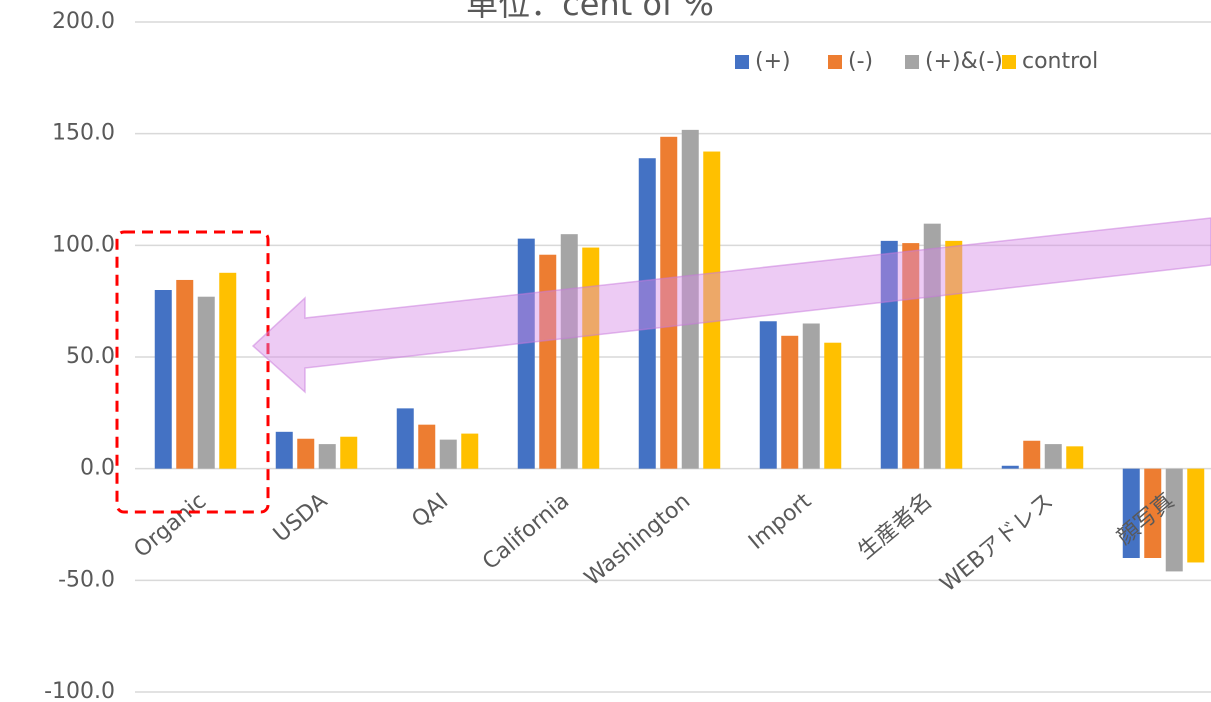 This screenshot has height=702, width=1211. What do you see at coordinates (860, 61) in the screenshot?
I see `legend-label: (-)` at bounding box center [860, 61].